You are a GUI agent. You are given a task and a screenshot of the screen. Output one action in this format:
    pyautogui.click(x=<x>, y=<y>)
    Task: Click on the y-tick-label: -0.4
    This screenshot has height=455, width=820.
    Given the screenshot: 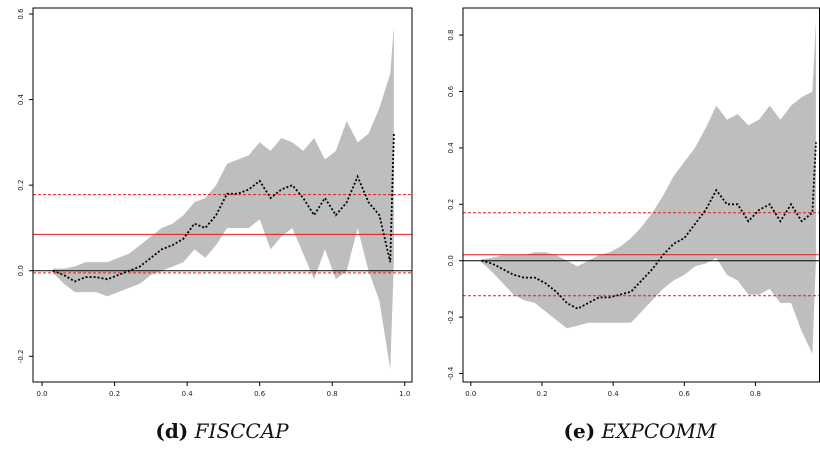 What is the action you would take?
    pyautogui.click(x=451, y=373)
    